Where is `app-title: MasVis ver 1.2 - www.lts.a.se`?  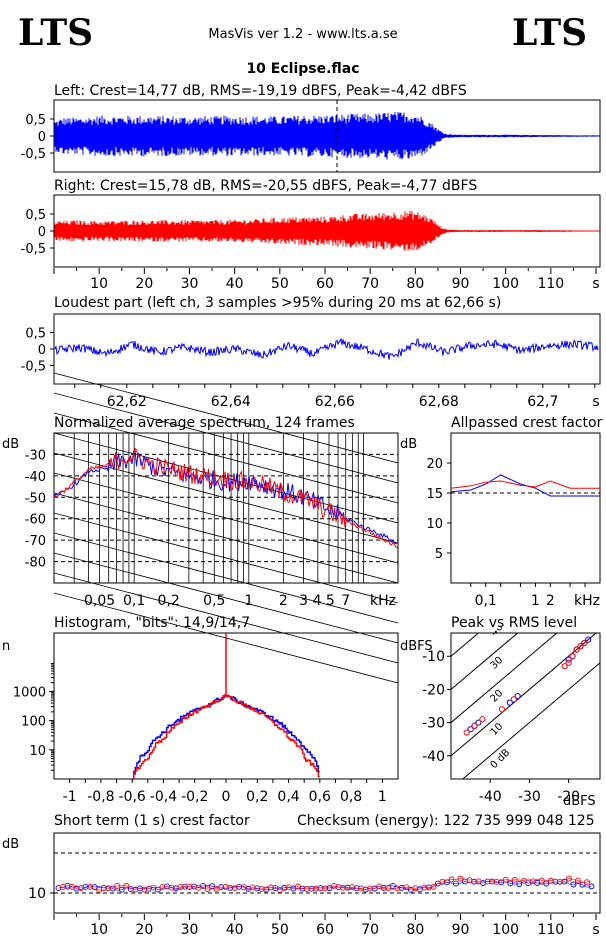
app-title: MasVis ver 1.2 - www.lts.a.se is located at coordinates (302, 34).